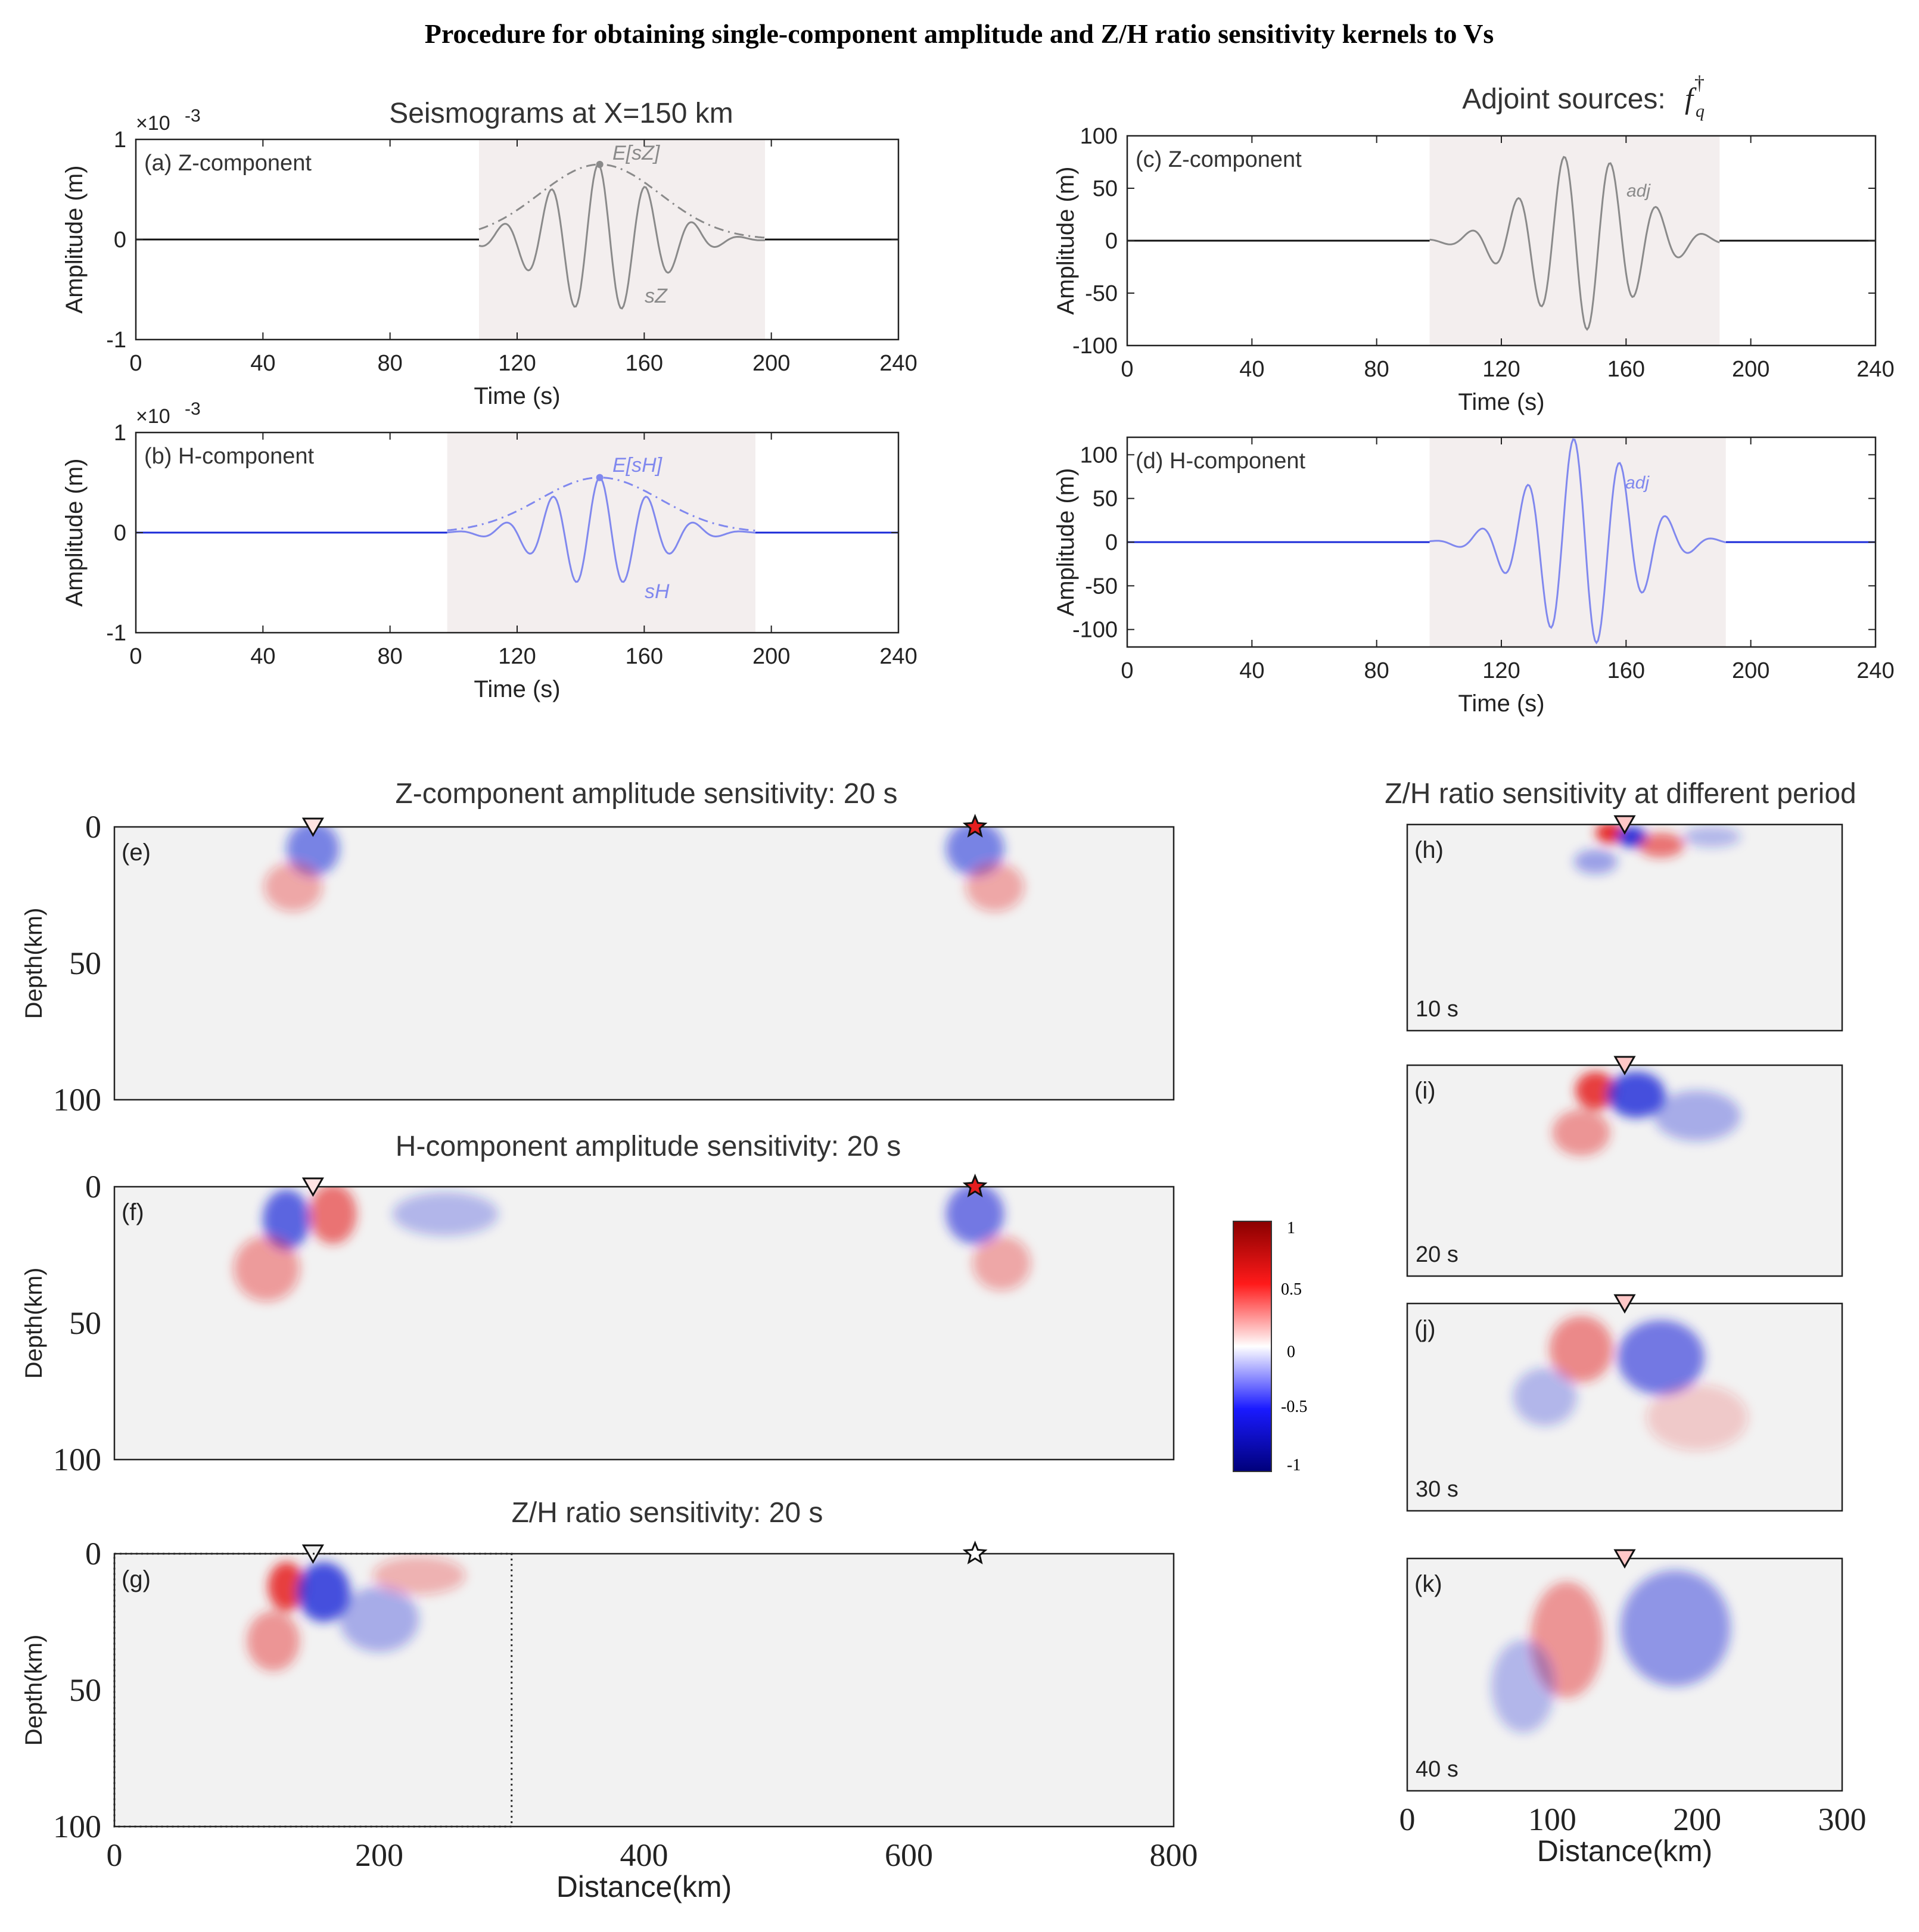 This screenshot has width=1919, height=1932. Describe the element at coordinates (657, 591) in the screenshot. I see `trace-label: sH` at that location.